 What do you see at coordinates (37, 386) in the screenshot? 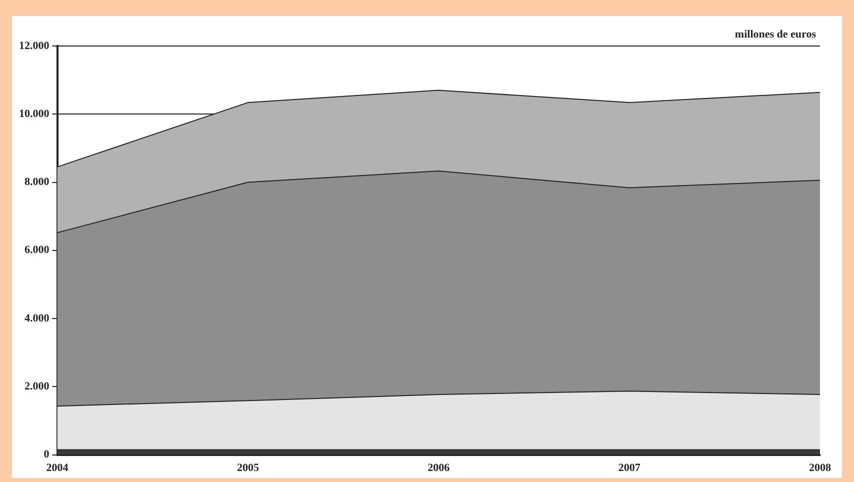
I see `y-tick-label: 2.000` at bounding box center [37, 386].